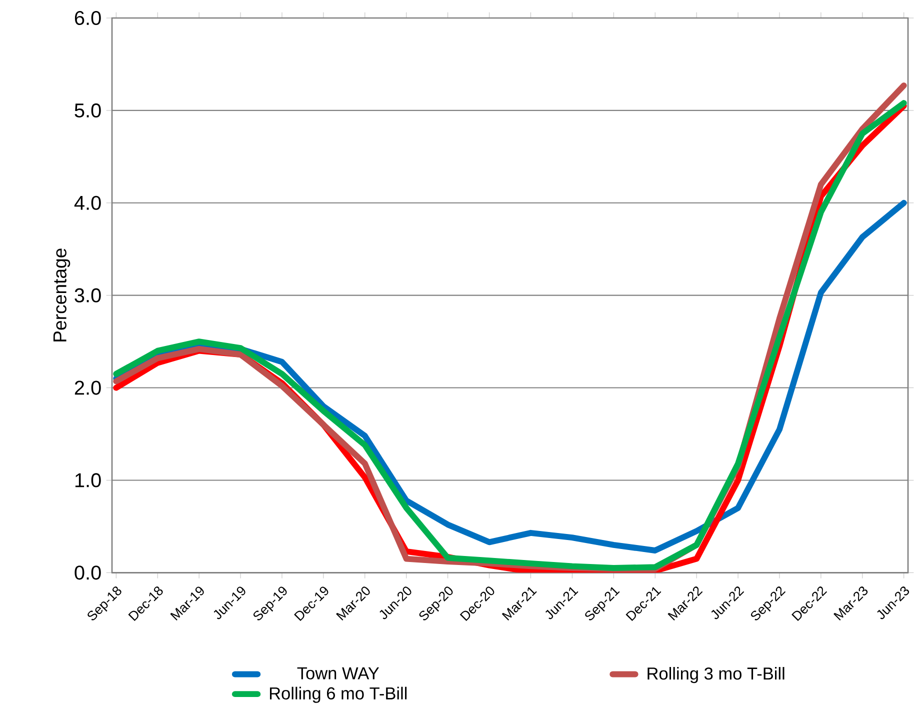 The width and height of the screenshot is (922, 718). I want to click on y-tick-label: 2.0, so click(87, 387).